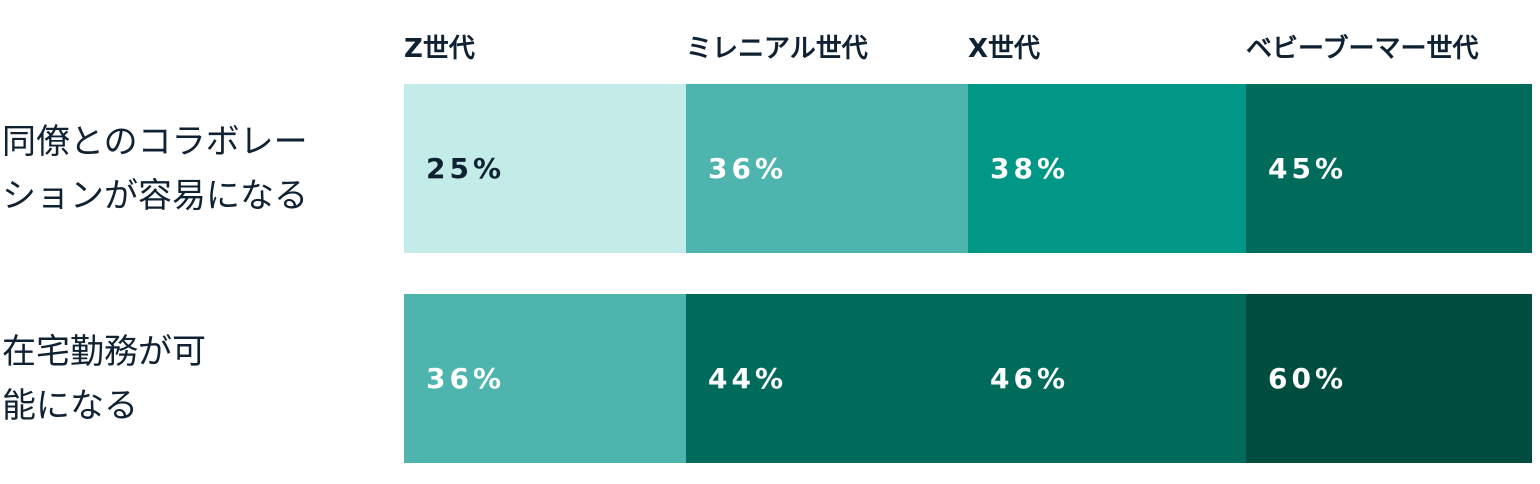 The height and width of the screenshot is (484, 1540). Describe the element at coordinates (1308, 168) in the screenshot. I see `cell-value-label: 45%` at that location.